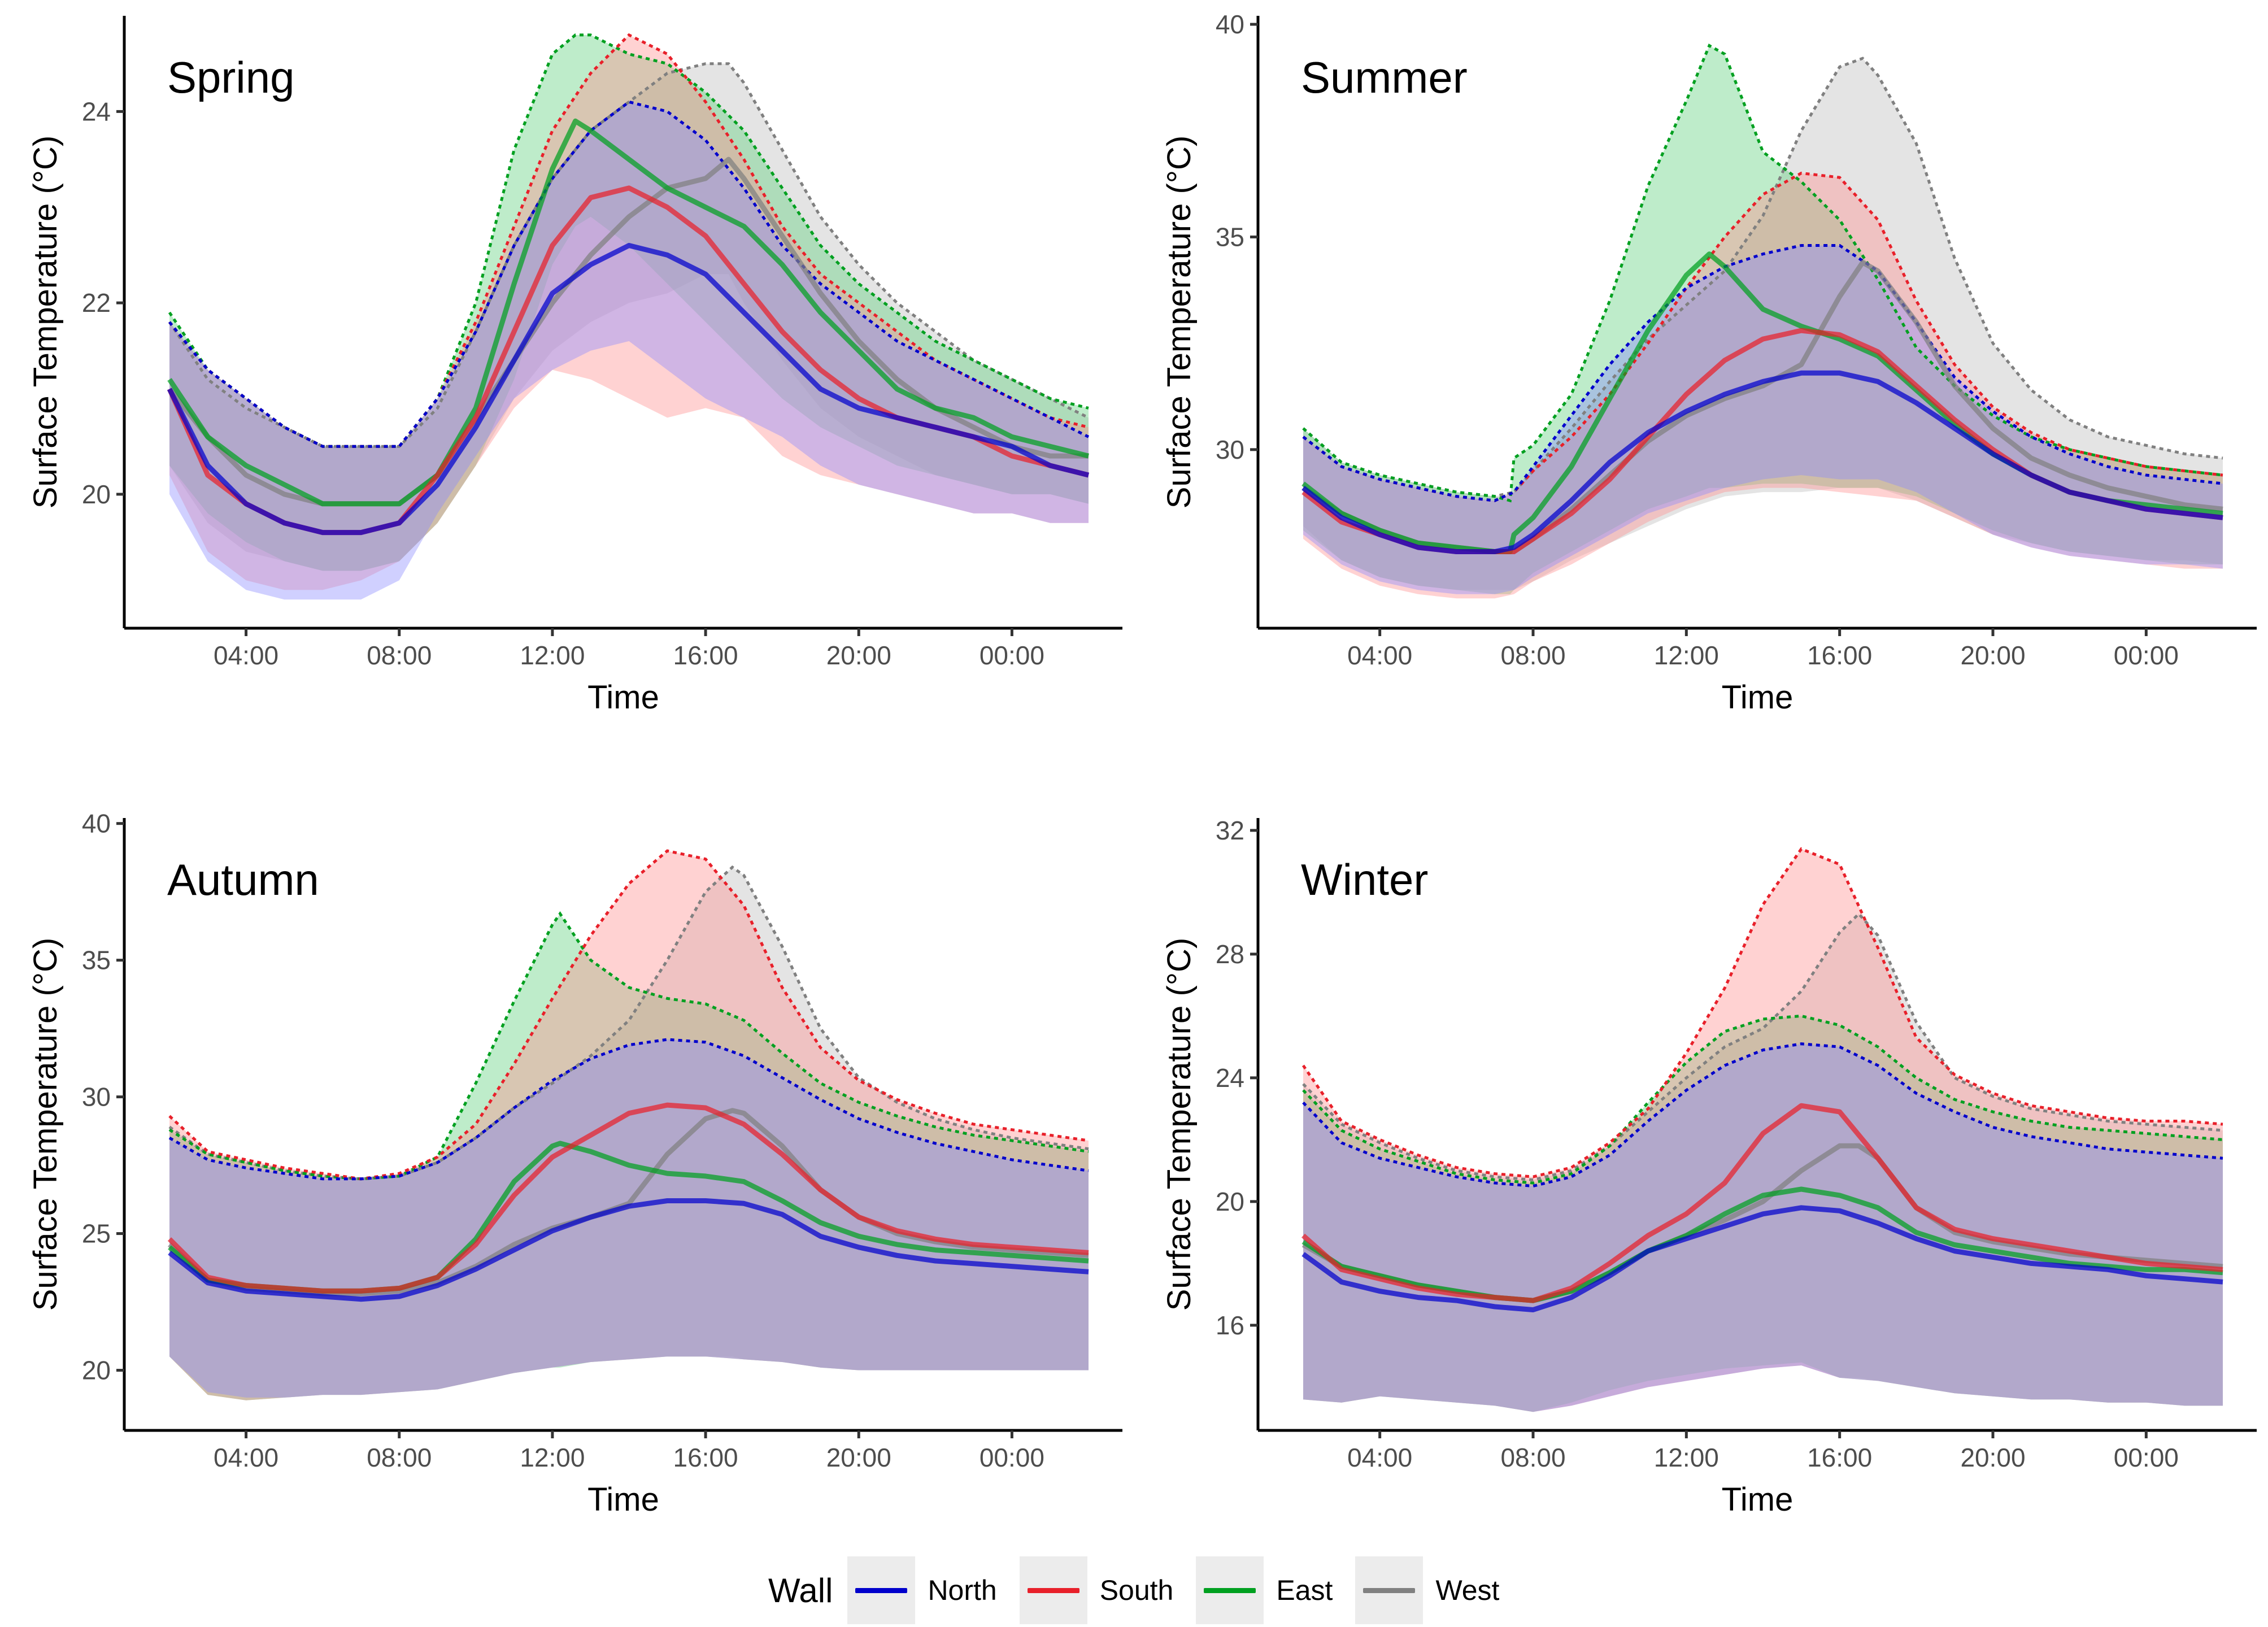 The image size is (2268, 1627). I want to click on winter-x-tick-label: 12:00, so click(1686, 1457).